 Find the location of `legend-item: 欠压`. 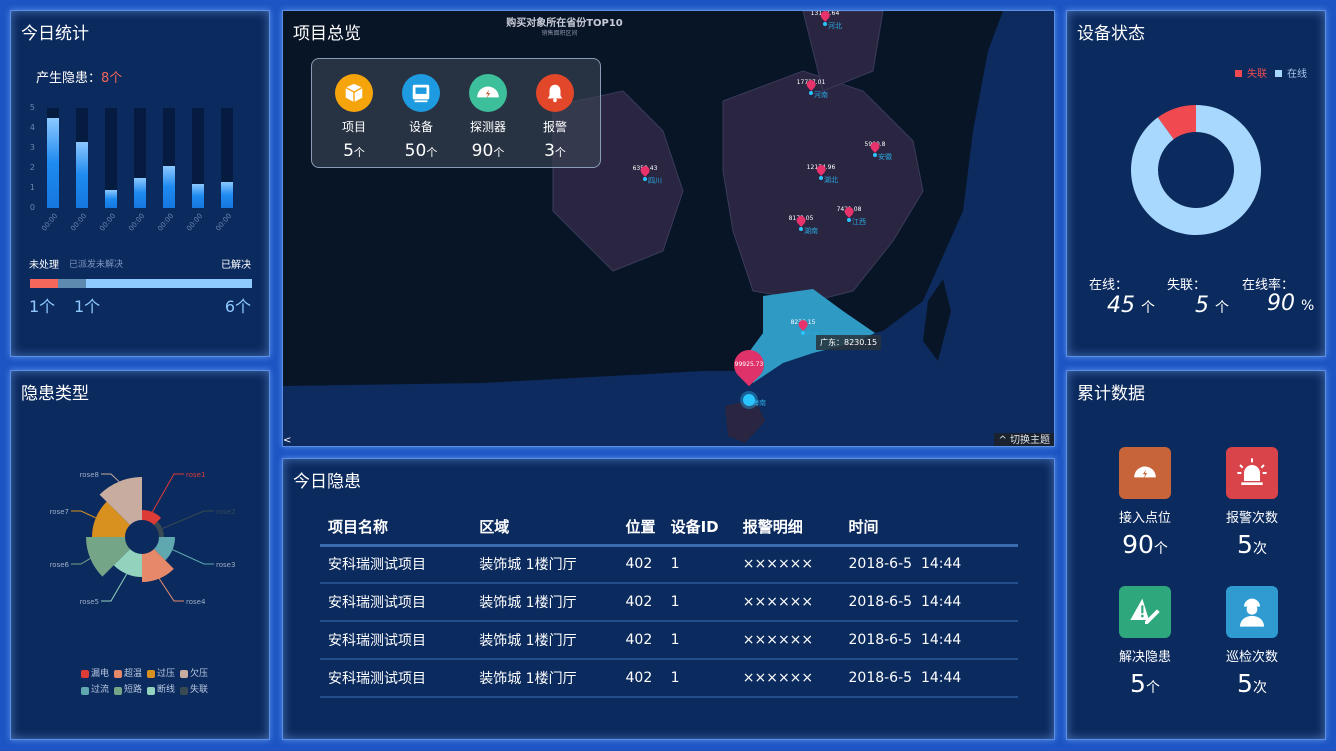

legend-item: 欠压 is located at coordinates (194, 674).